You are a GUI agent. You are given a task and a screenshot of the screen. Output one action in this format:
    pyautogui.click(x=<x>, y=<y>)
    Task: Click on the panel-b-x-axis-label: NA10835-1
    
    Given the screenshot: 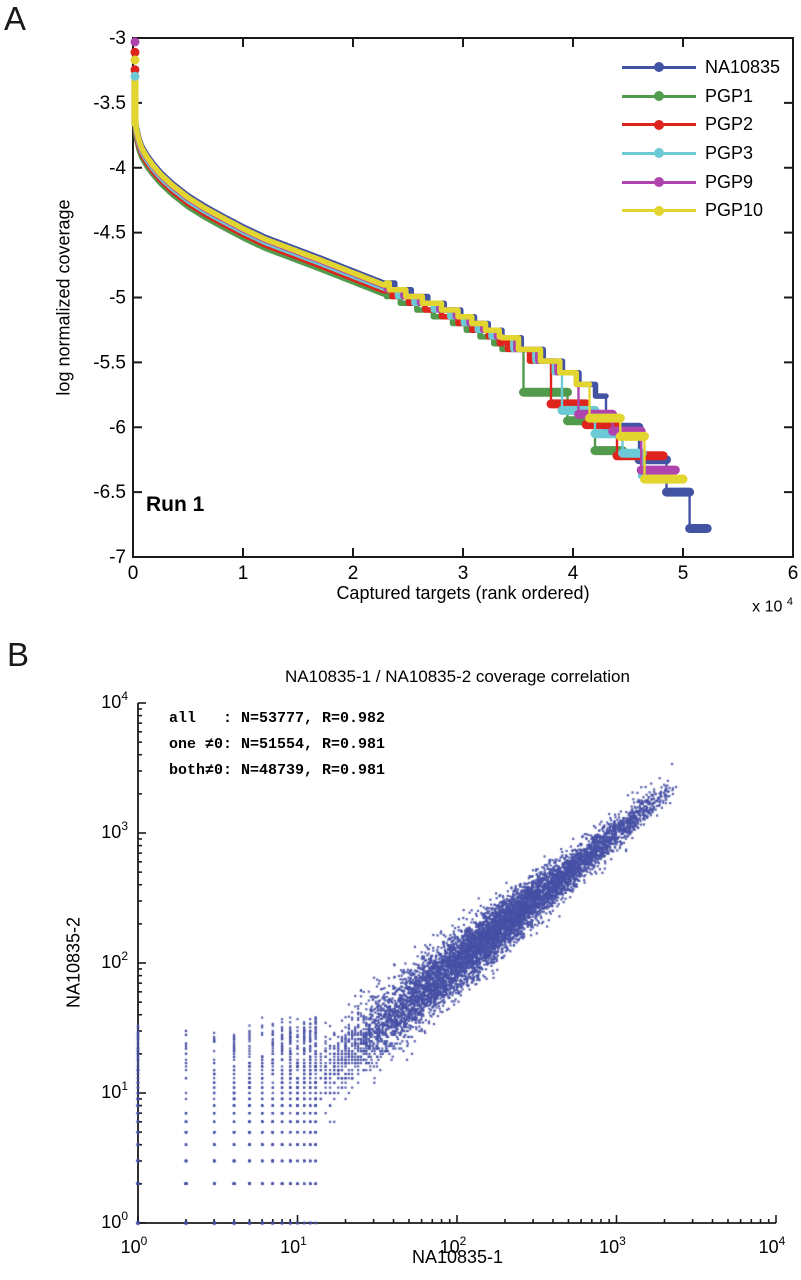 What is the action you would take?
    pyautogui.click(x=457, y=1257)
    